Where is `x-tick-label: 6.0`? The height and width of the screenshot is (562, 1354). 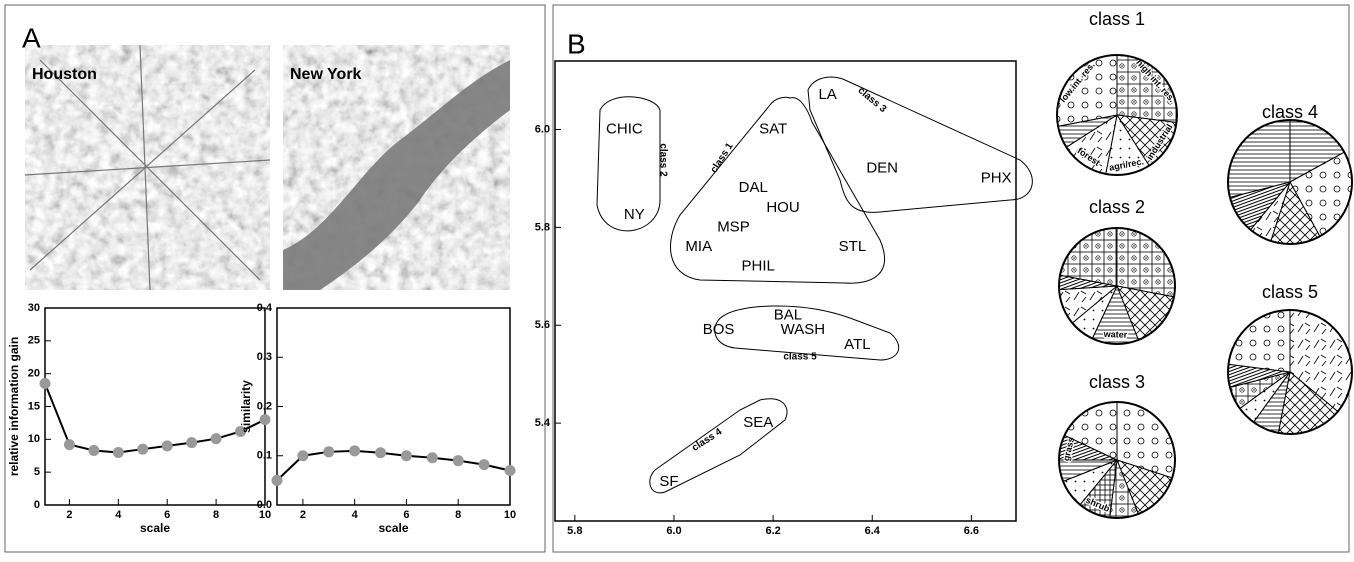
x-tick-label: 6.0 is located at coordinates (673, 531).